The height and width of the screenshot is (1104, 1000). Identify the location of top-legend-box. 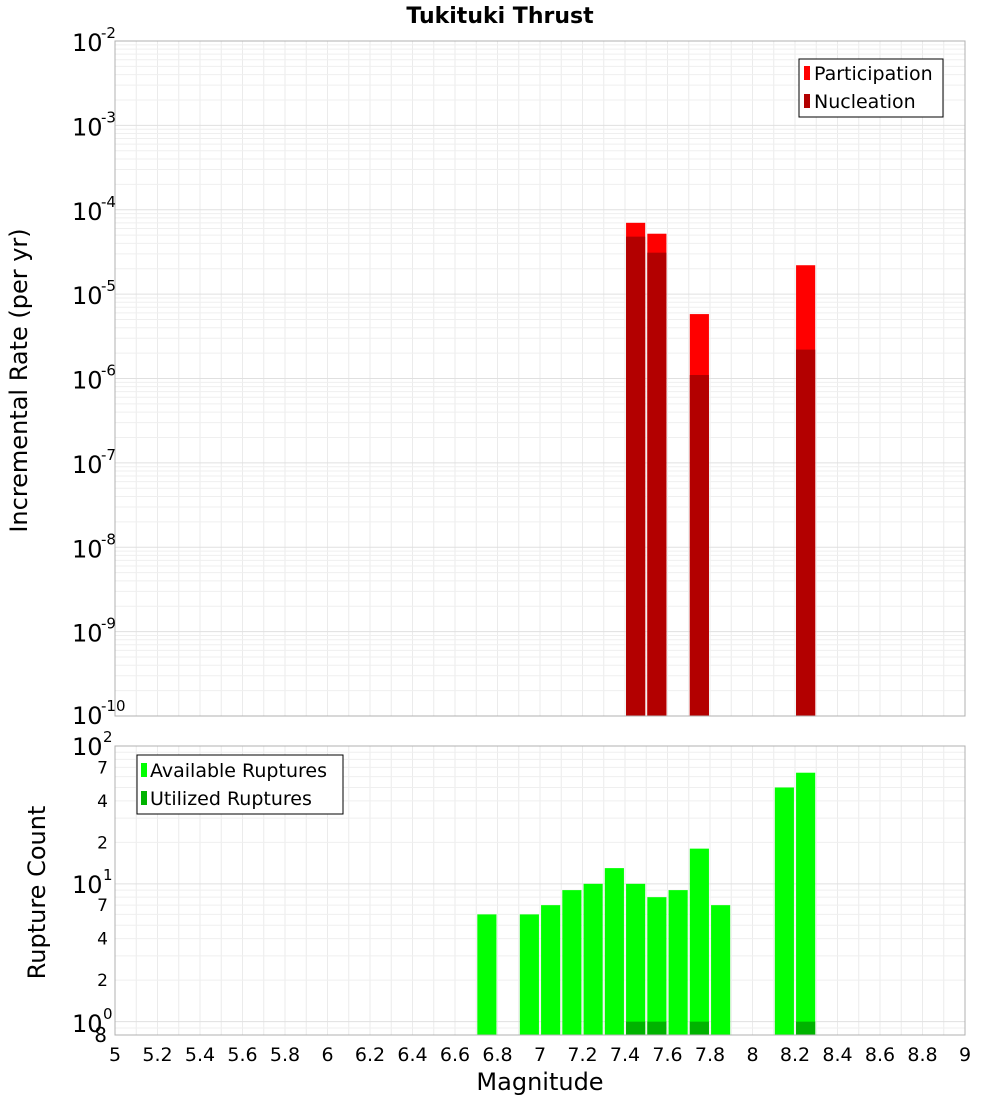
(871, 88).